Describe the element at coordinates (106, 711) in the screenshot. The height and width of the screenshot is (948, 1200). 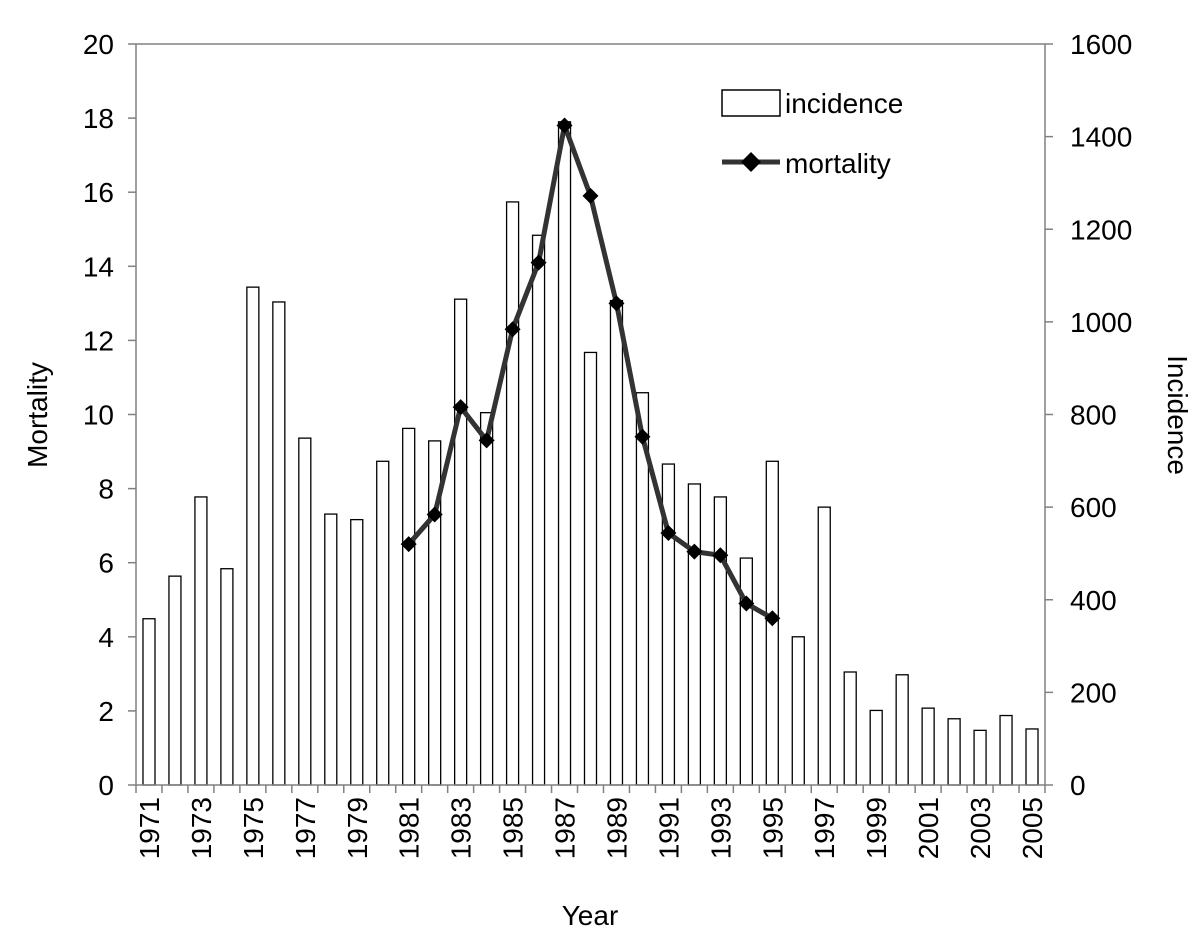
I see `y-left-tick-label: 2` at that location.